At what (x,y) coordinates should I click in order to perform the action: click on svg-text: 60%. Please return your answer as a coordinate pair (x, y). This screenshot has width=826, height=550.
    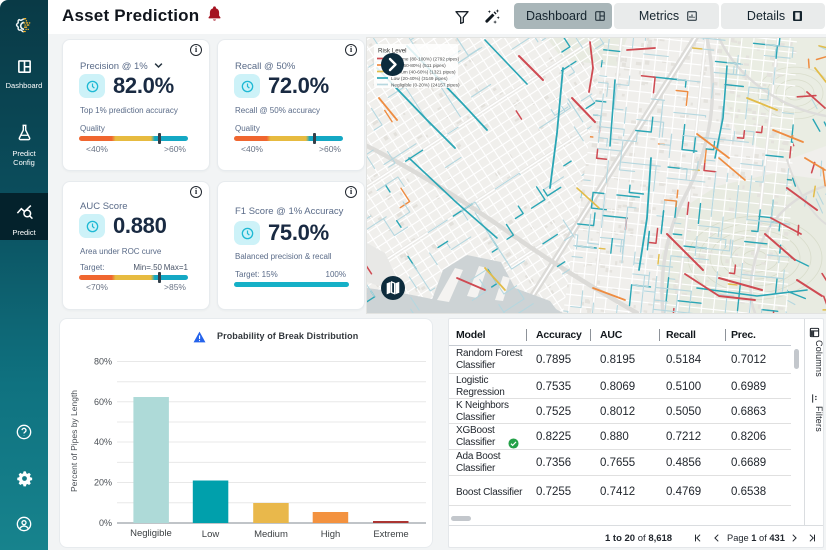
    Looking at the image, I should click on (103, 402).